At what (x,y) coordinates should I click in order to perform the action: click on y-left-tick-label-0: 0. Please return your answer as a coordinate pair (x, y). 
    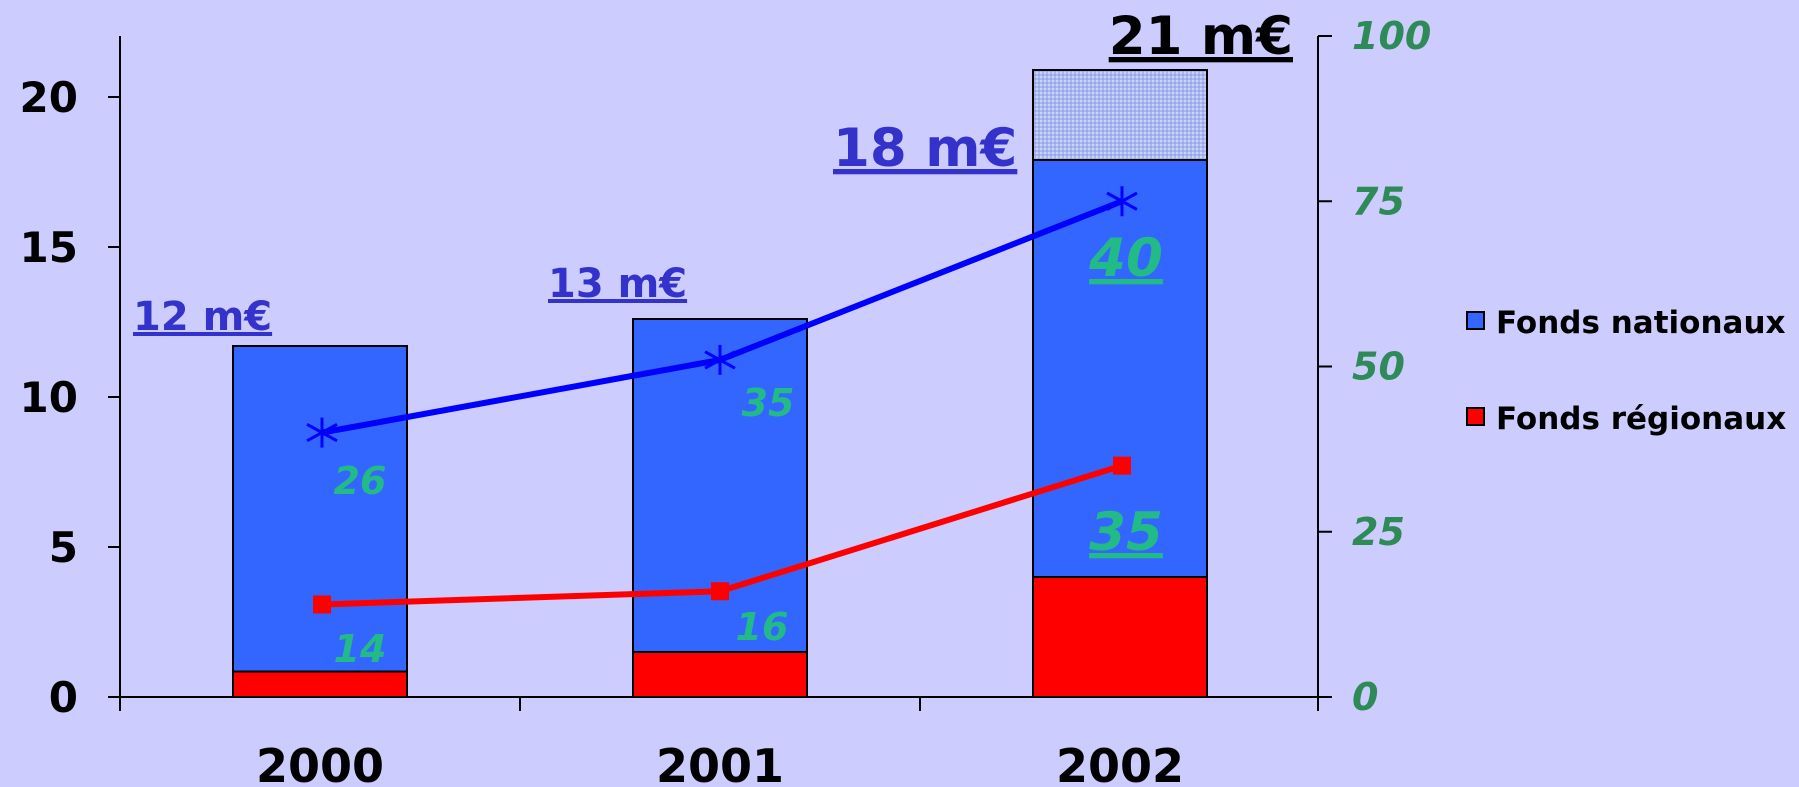
    Looking at the image, I should click on (63, 697).